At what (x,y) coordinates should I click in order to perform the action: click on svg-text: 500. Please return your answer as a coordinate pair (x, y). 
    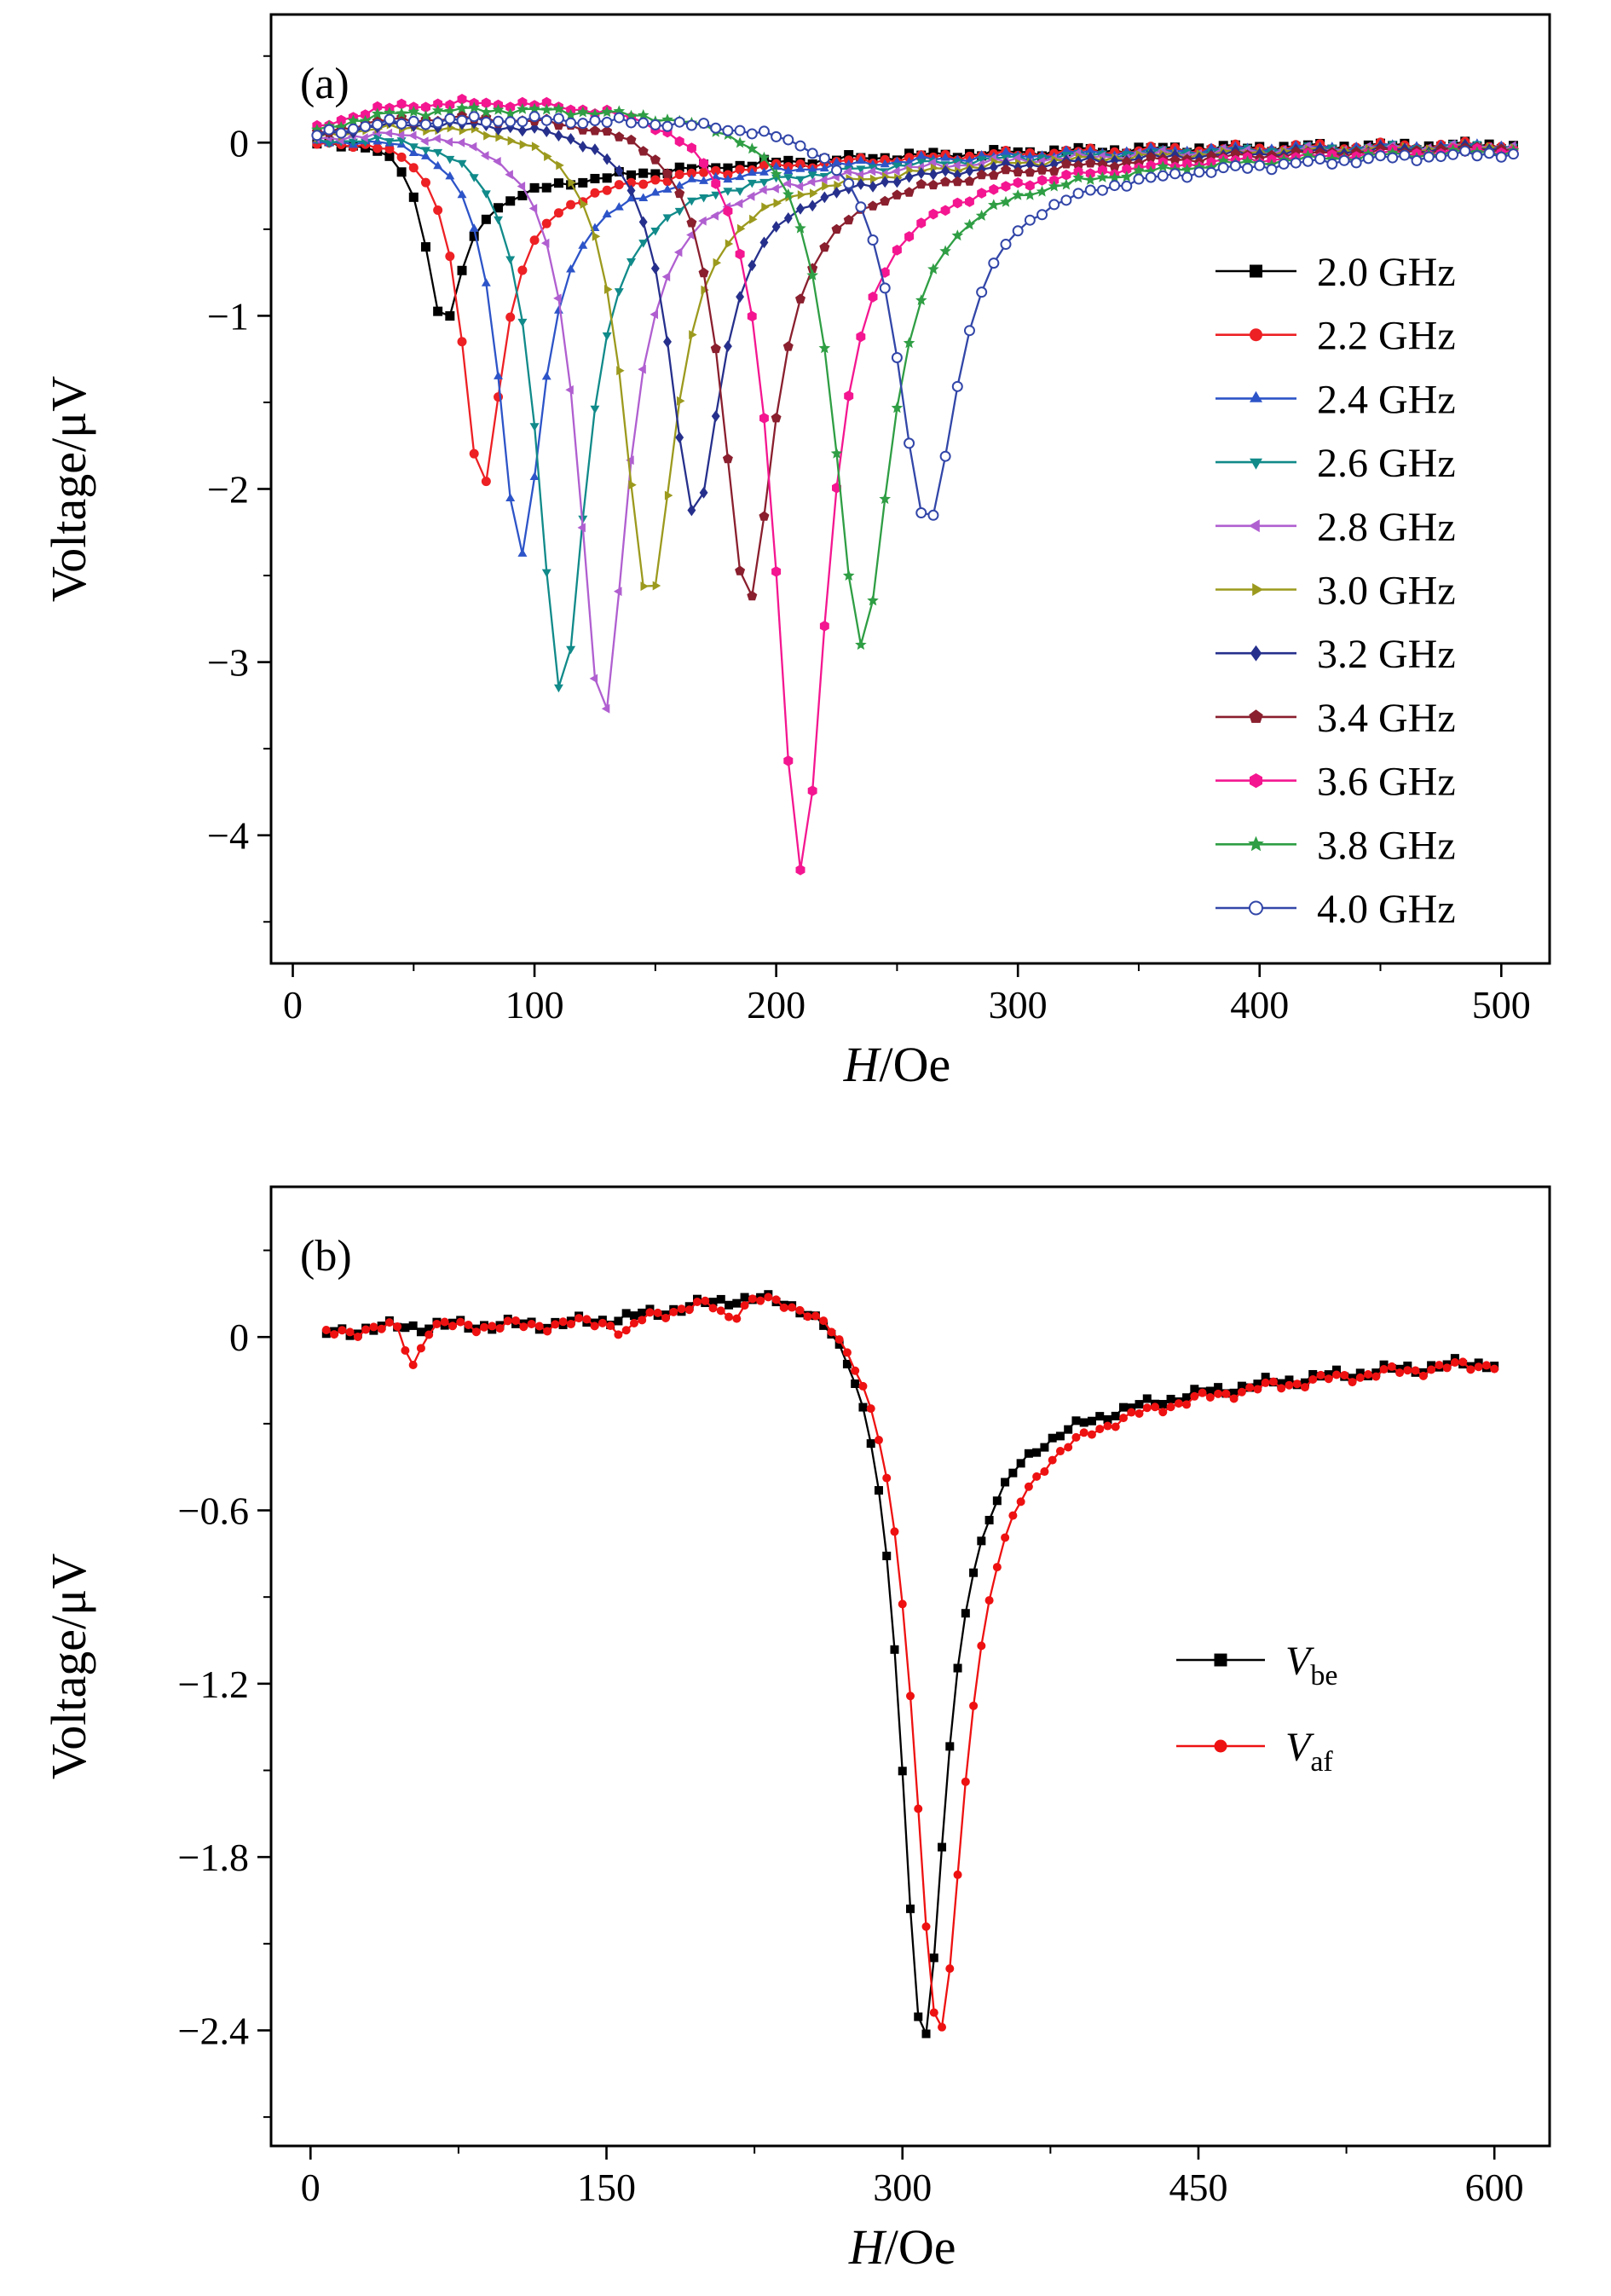
    Looking at the image, I should click on (1501, 1005).